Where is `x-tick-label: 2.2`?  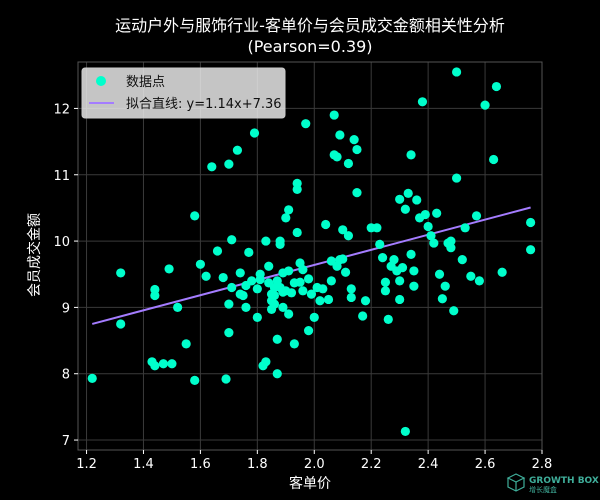
x-tick-label: 2.2 is located at coordinates (371, 464).